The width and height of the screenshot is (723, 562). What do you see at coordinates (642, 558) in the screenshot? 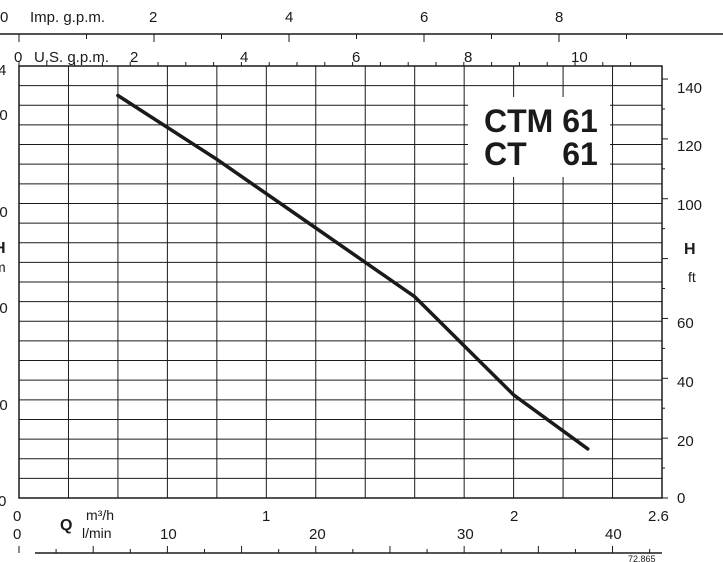
I see `chart-footnote: 72.865` at bounding box center [642, 558].